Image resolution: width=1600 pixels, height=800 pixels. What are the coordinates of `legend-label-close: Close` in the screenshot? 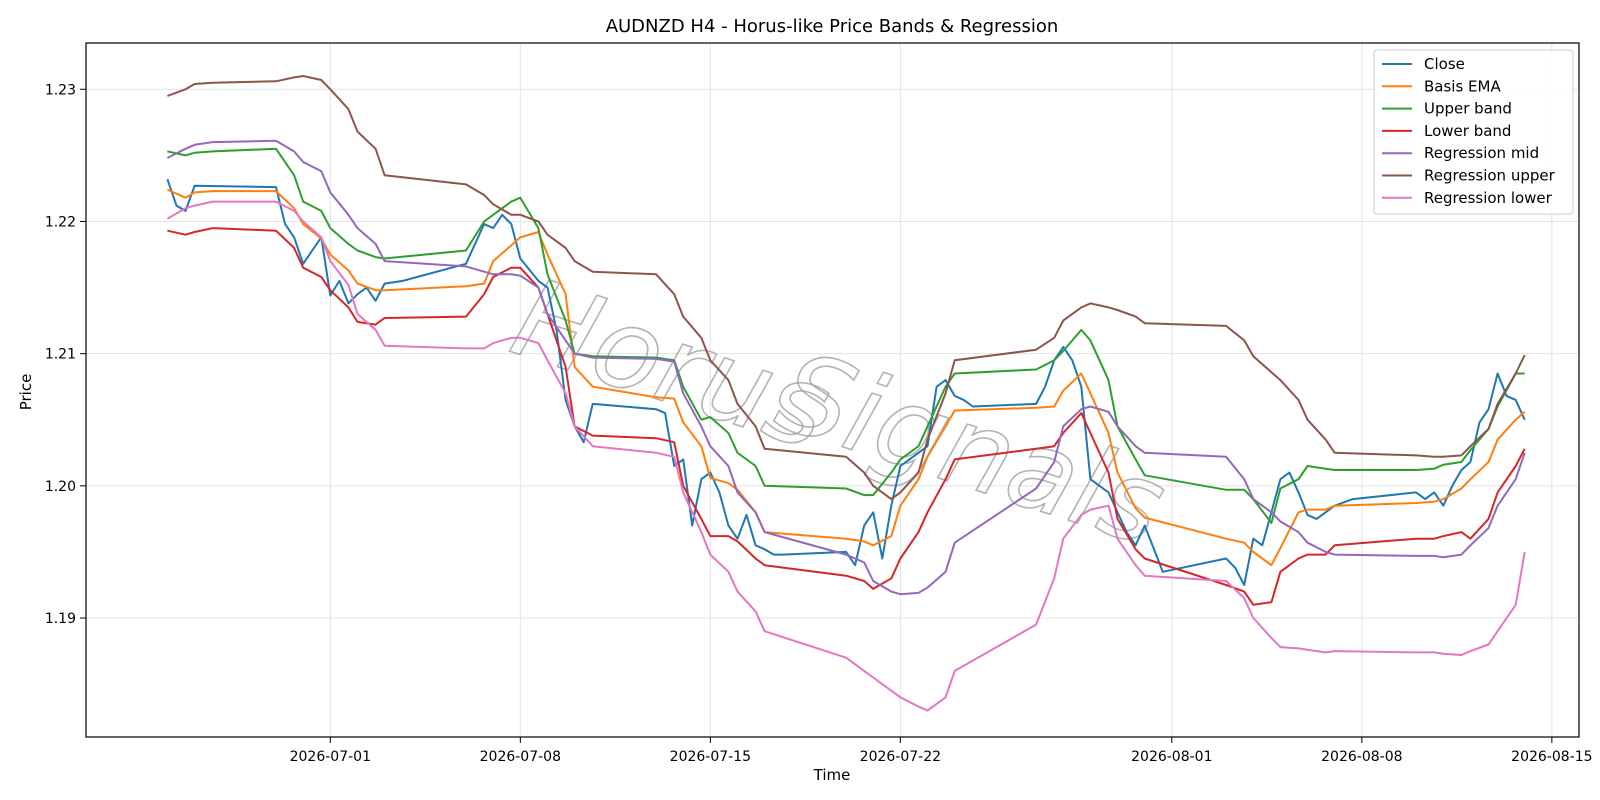 It's located at (1444, 64).